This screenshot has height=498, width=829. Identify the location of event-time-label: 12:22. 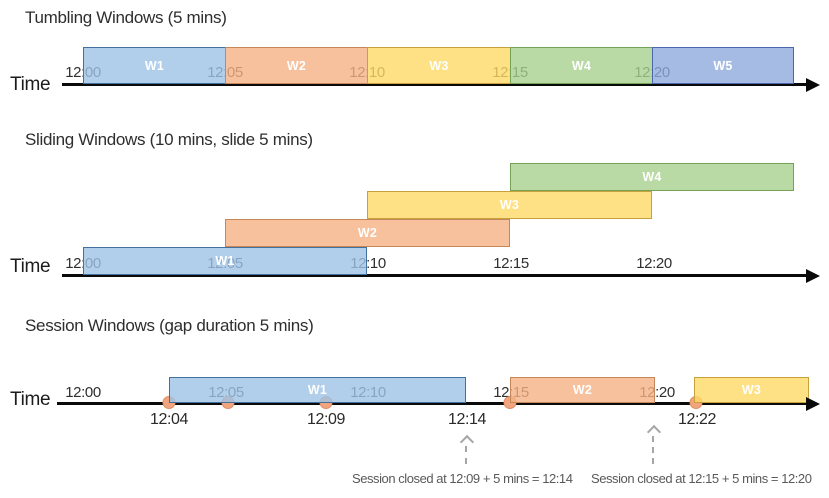
(697, 419).